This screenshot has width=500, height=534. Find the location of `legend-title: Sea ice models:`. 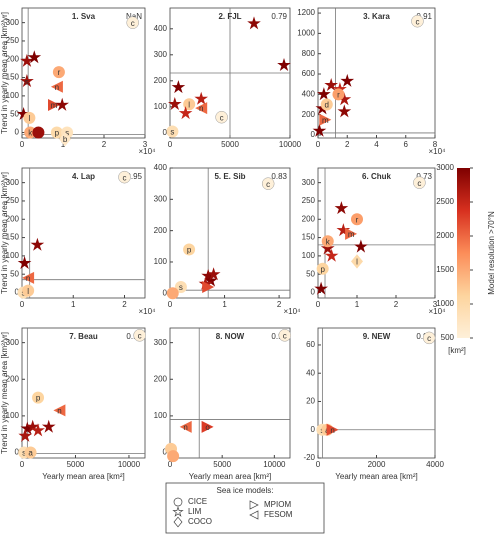

legend-title: Sea ice models: is located at coordinates (245, 490).